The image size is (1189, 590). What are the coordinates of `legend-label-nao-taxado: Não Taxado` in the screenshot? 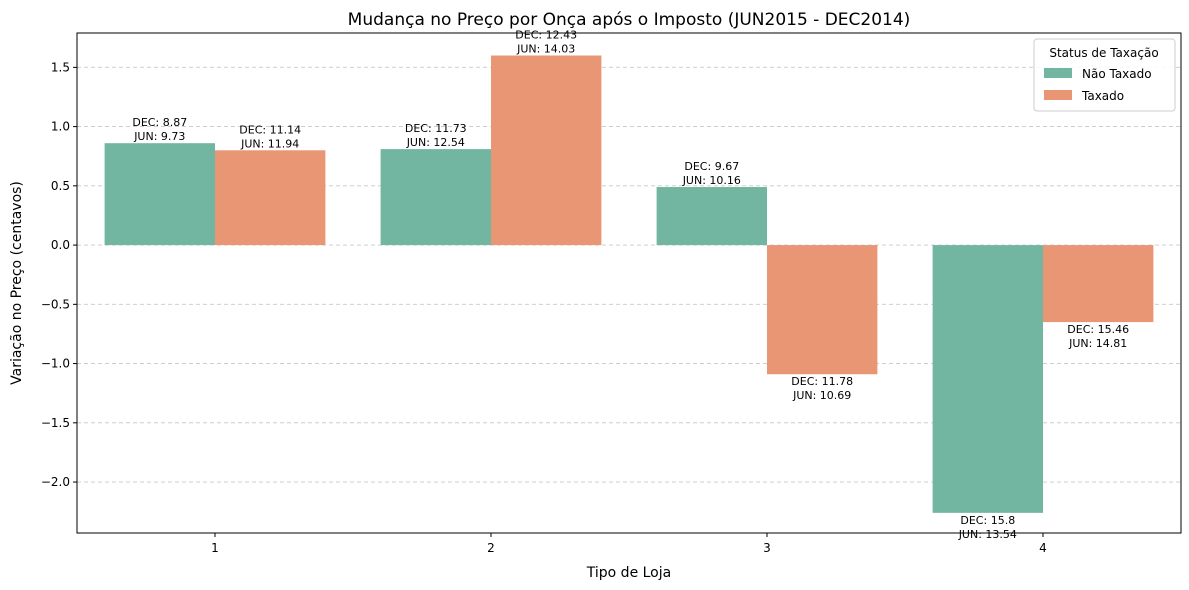 It's located at (1117, 74).